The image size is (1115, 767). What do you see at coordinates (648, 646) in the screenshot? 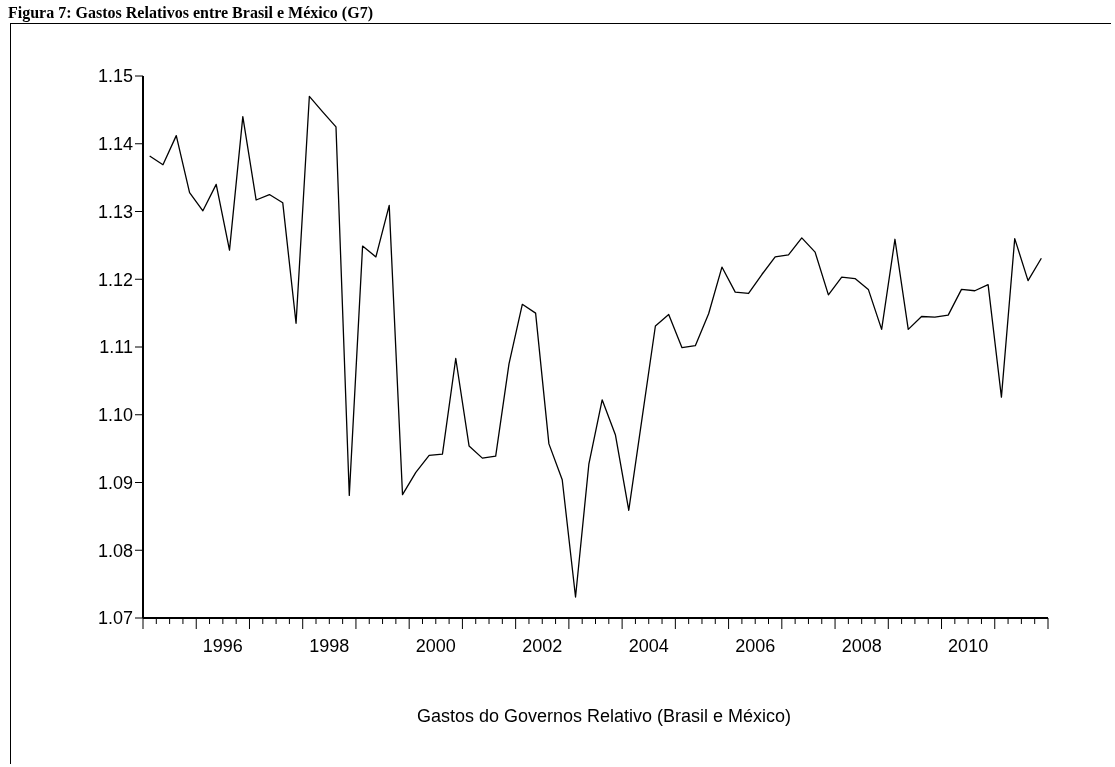
I see `x-tick-label: 2004` at bounding box center [648, 646].